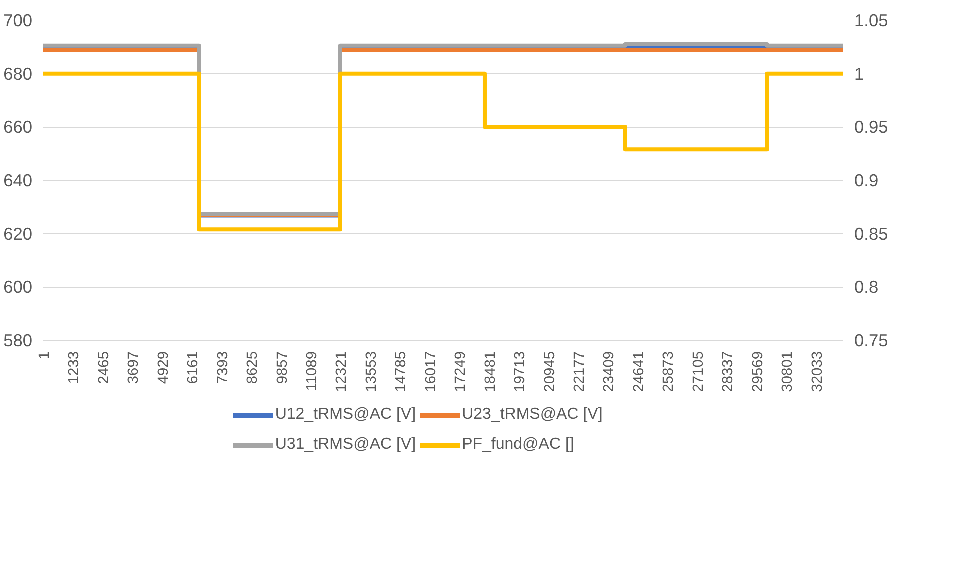 This screenshot has width=958, height=581. Describe the element at coordinates (18, 180) in the screenshot. I see `y-tick-label: 640` at that location.